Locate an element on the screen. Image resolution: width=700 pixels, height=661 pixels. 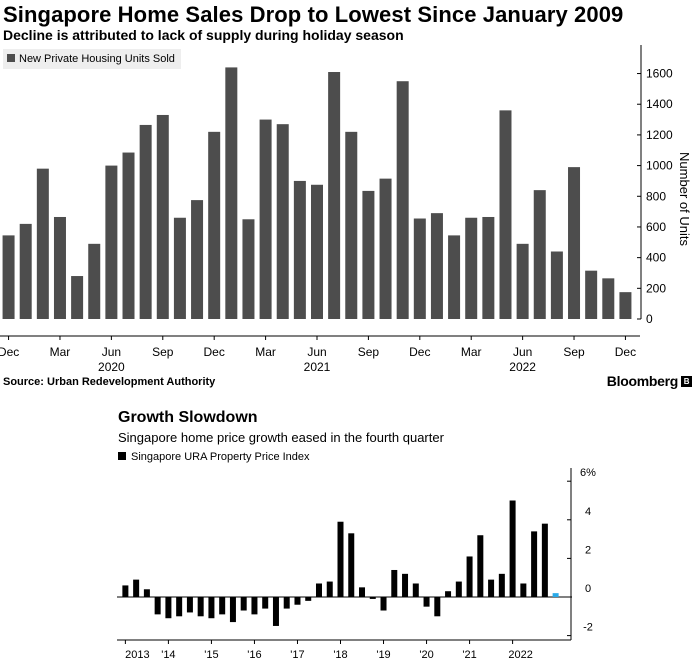
x-tick-label: '20 is located at coordinates (426, 655).